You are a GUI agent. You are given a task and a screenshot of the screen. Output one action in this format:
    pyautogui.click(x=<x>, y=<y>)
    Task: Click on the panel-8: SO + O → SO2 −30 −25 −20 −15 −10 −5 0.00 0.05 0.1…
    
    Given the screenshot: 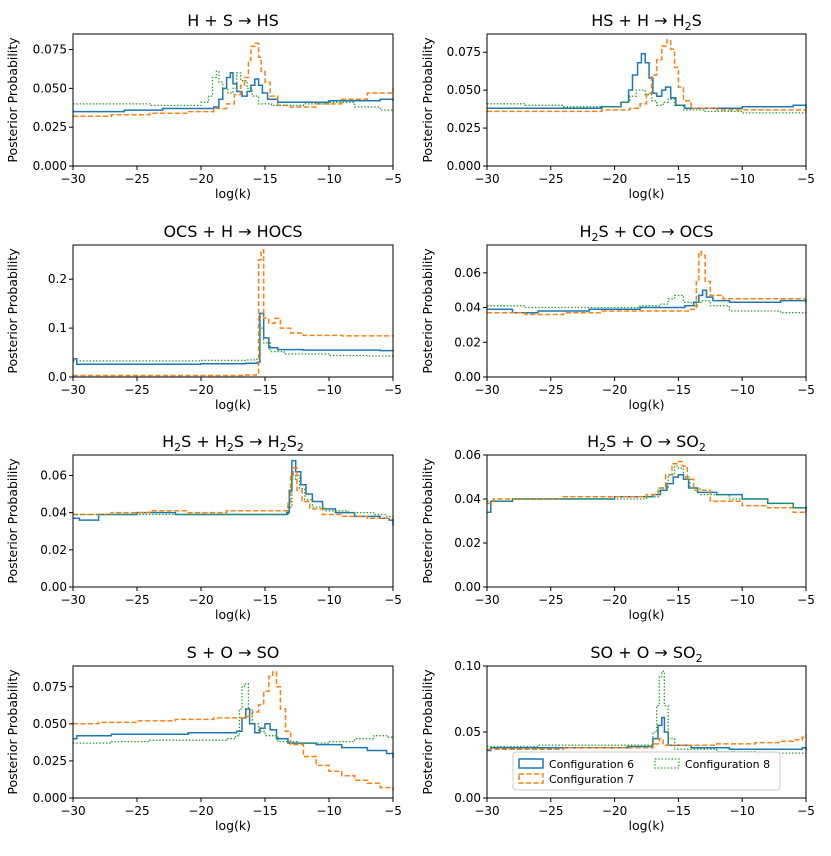 What is the action you would take?
    pyautogui.click(x=617, y=738)
    